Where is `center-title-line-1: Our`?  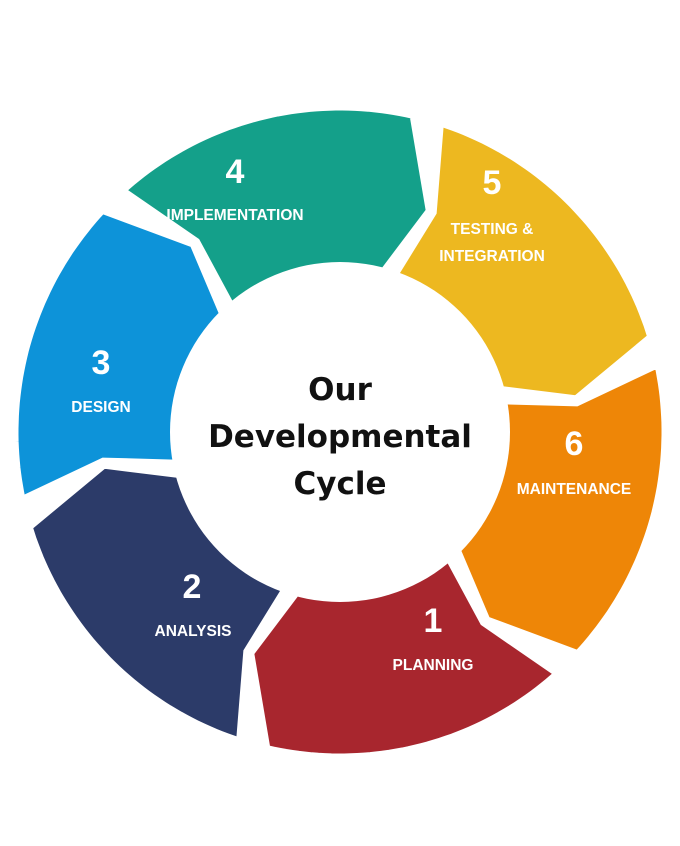
center-title-line-1: Our is located at coordinates (340, 390).